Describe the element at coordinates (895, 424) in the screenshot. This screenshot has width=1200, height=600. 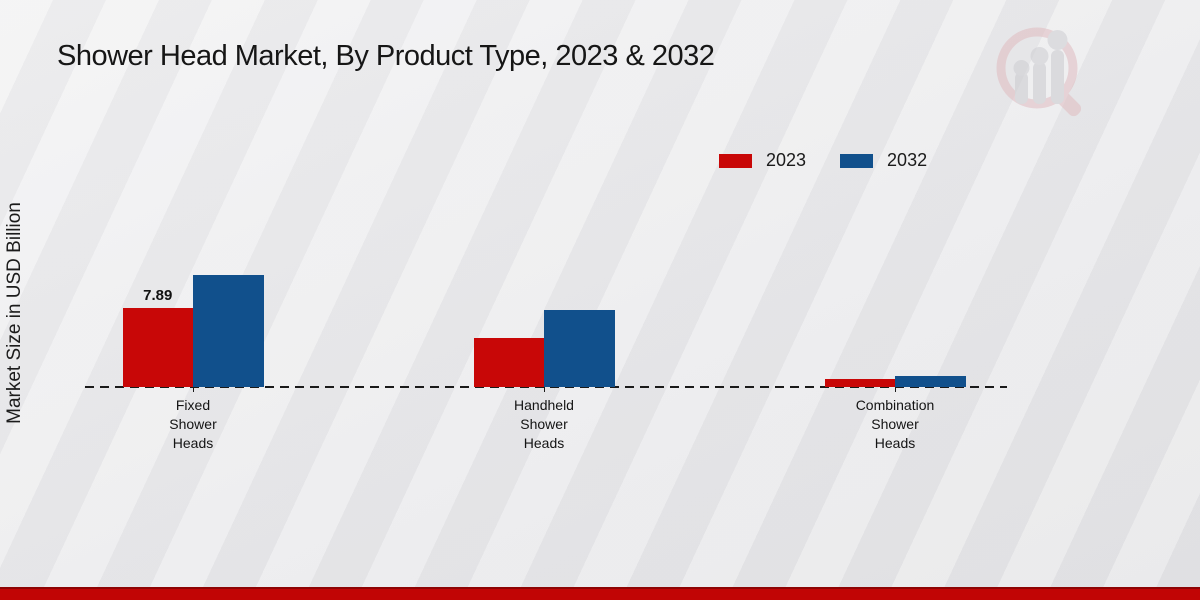
I see `x-axis-label-combination-shower-heads: Combination Shower Heads` at that location.